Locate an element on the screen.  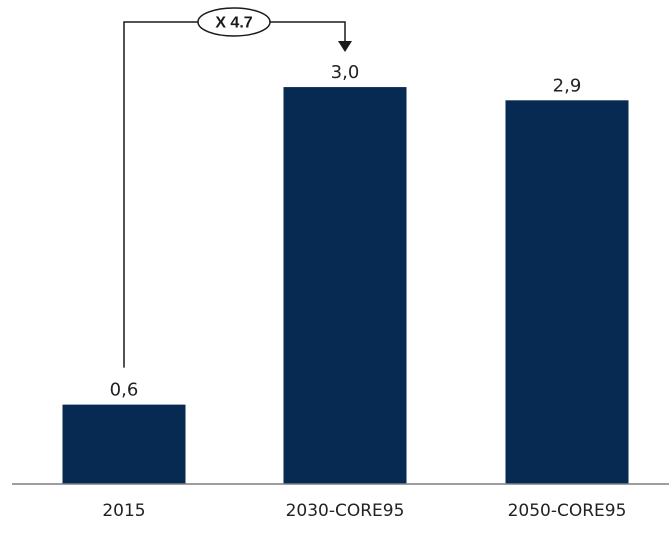
data-label-2050-core95: 2,9 is located at coordinates (567, 85).